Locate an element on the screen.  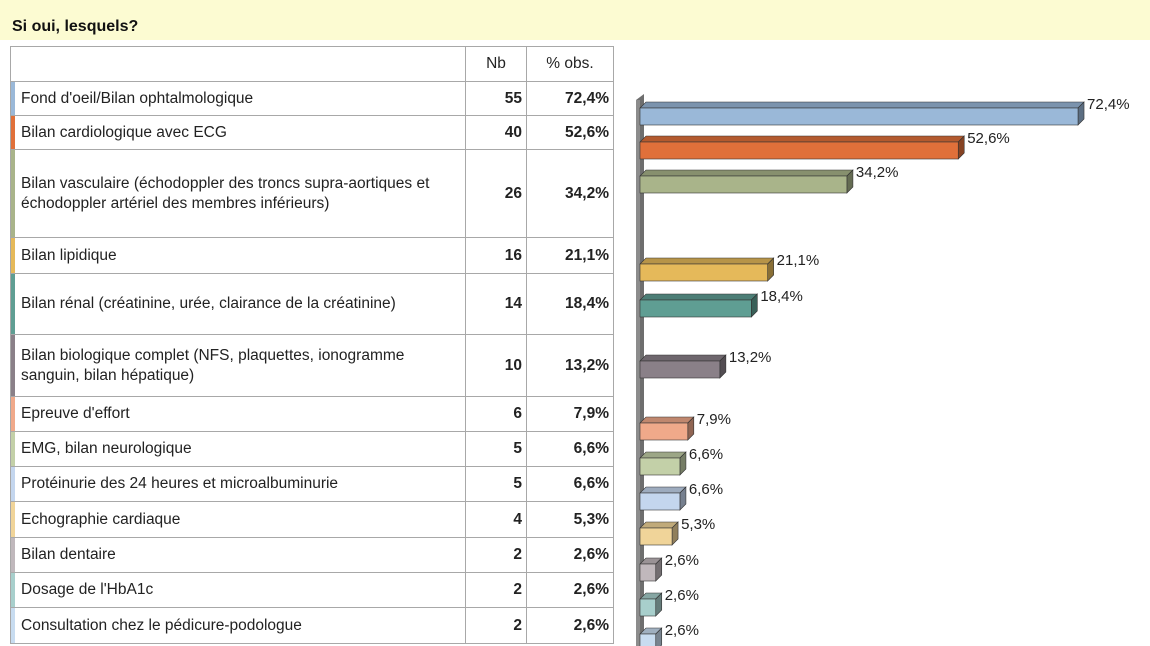
bar-label: 52,6% is located at coordinates (988, 138).